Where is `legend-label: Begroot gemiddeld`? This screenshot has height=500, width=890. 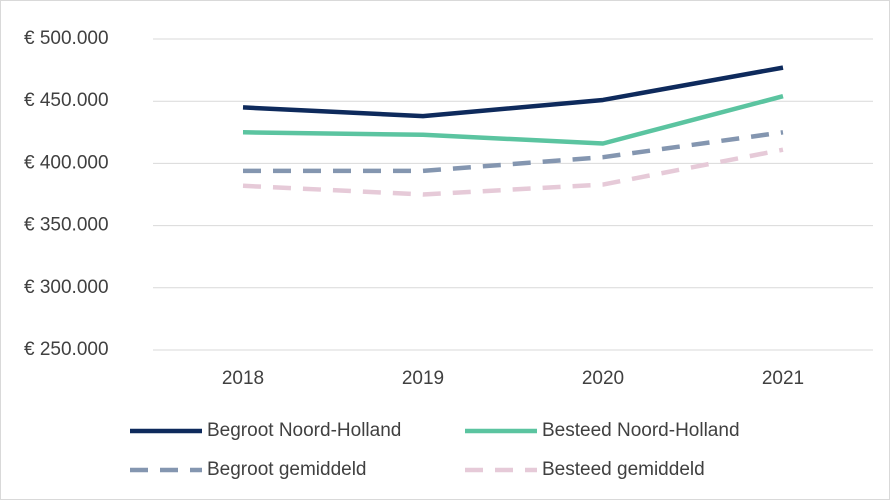 legend-label: Begroot gemiddeld is located at coordinates (287, 469).